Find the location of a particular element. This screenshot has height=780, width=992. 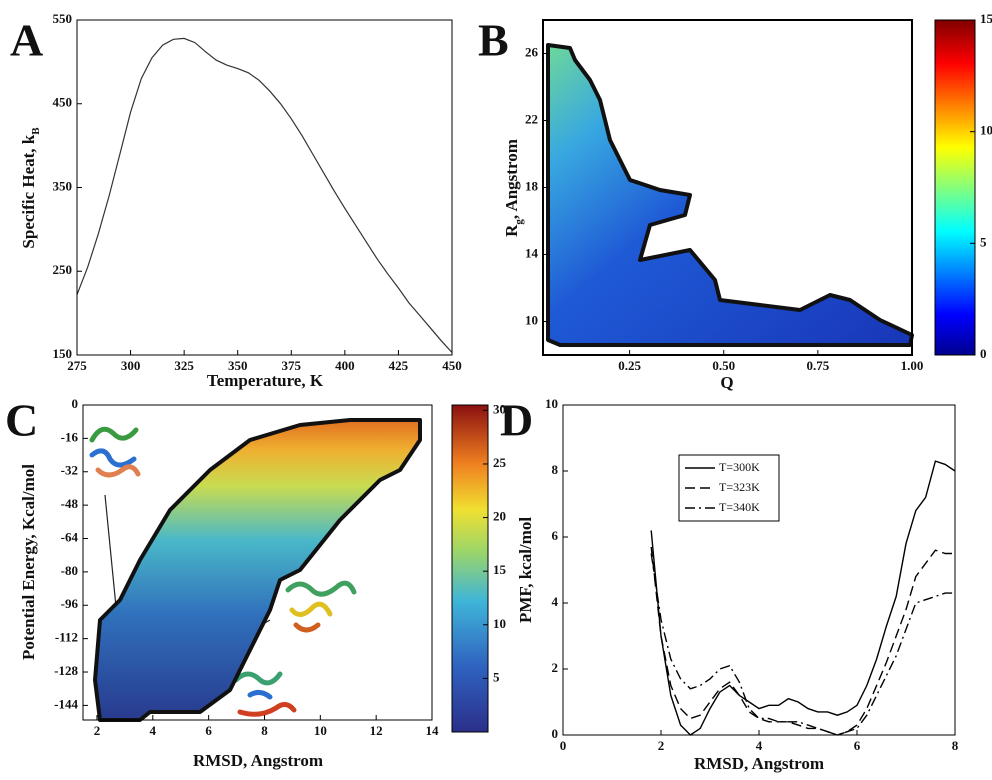

y-tick-label: -128 is located at coordinates (66, 670).